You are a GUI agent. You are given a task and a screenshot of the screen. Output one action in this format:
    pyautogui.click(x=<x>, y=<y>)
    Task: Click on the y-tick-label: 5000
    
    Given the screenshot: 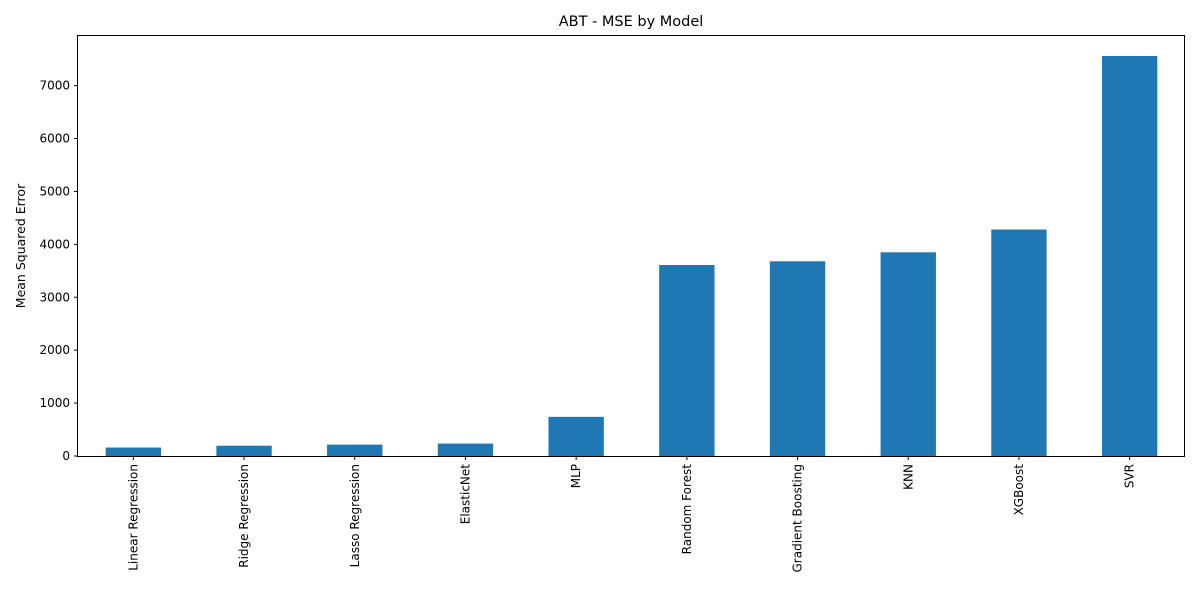 What is the action you would take?
    pyautogui.click(x=54, y=191)
    